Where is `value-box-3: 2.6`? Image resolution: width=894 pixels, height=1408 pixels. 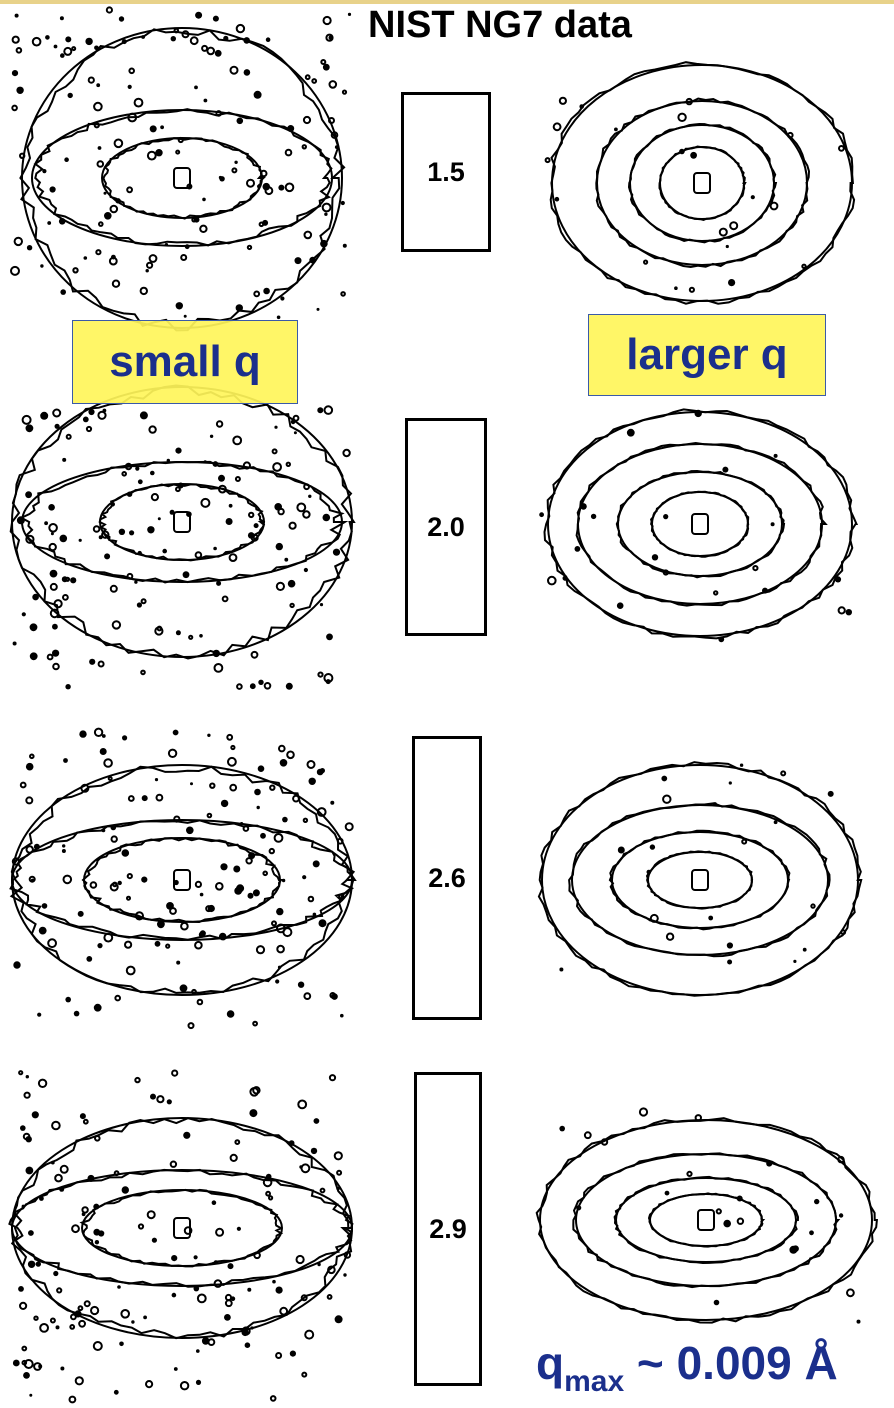
value-box-3: 2.6 is located at coordinates (447, 878).